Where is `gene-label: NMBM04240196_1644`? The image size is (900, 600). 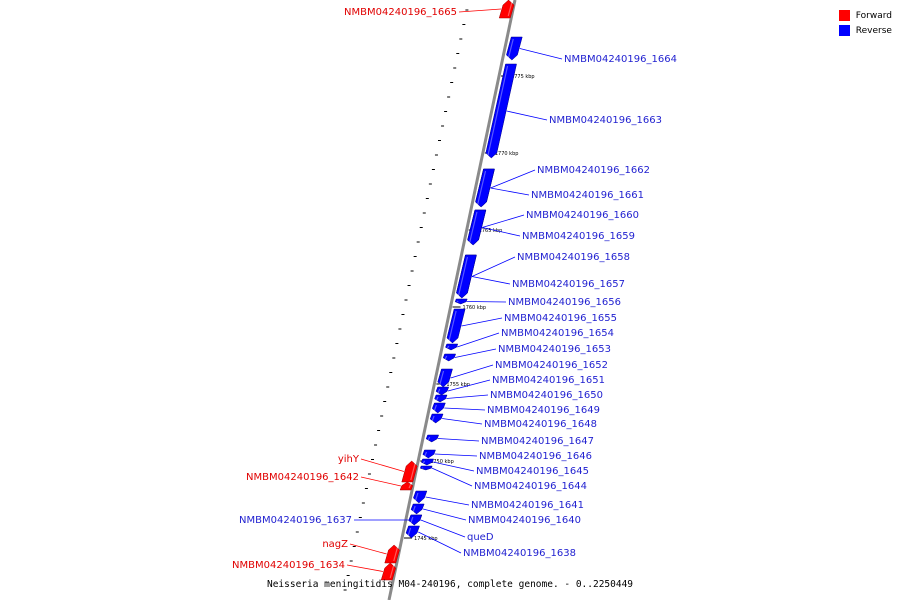
gene-label: NMBM04240196_1644 is located at coordinates (530, 486).